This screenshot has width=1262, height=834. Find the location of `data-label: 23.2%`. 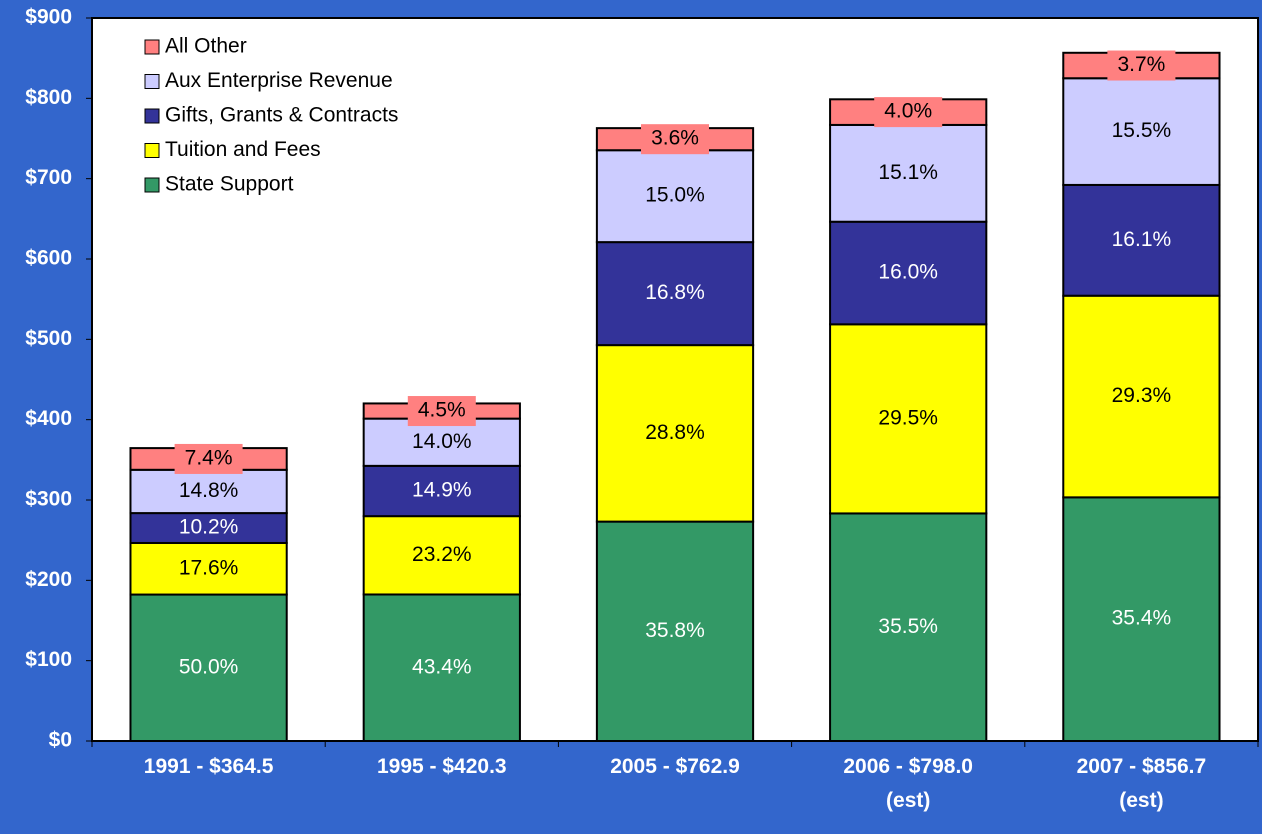

data-label: 23.2% is located at coordinates (442, 554).